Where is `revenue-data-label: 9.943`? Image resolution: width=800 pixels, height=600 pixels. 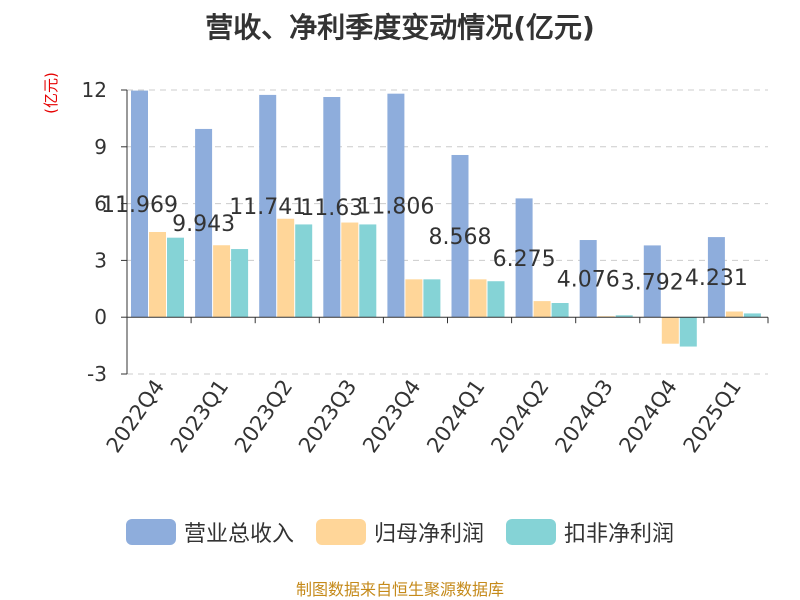
revenue-data-label: 9.943 is located at coordinates (203, 224).